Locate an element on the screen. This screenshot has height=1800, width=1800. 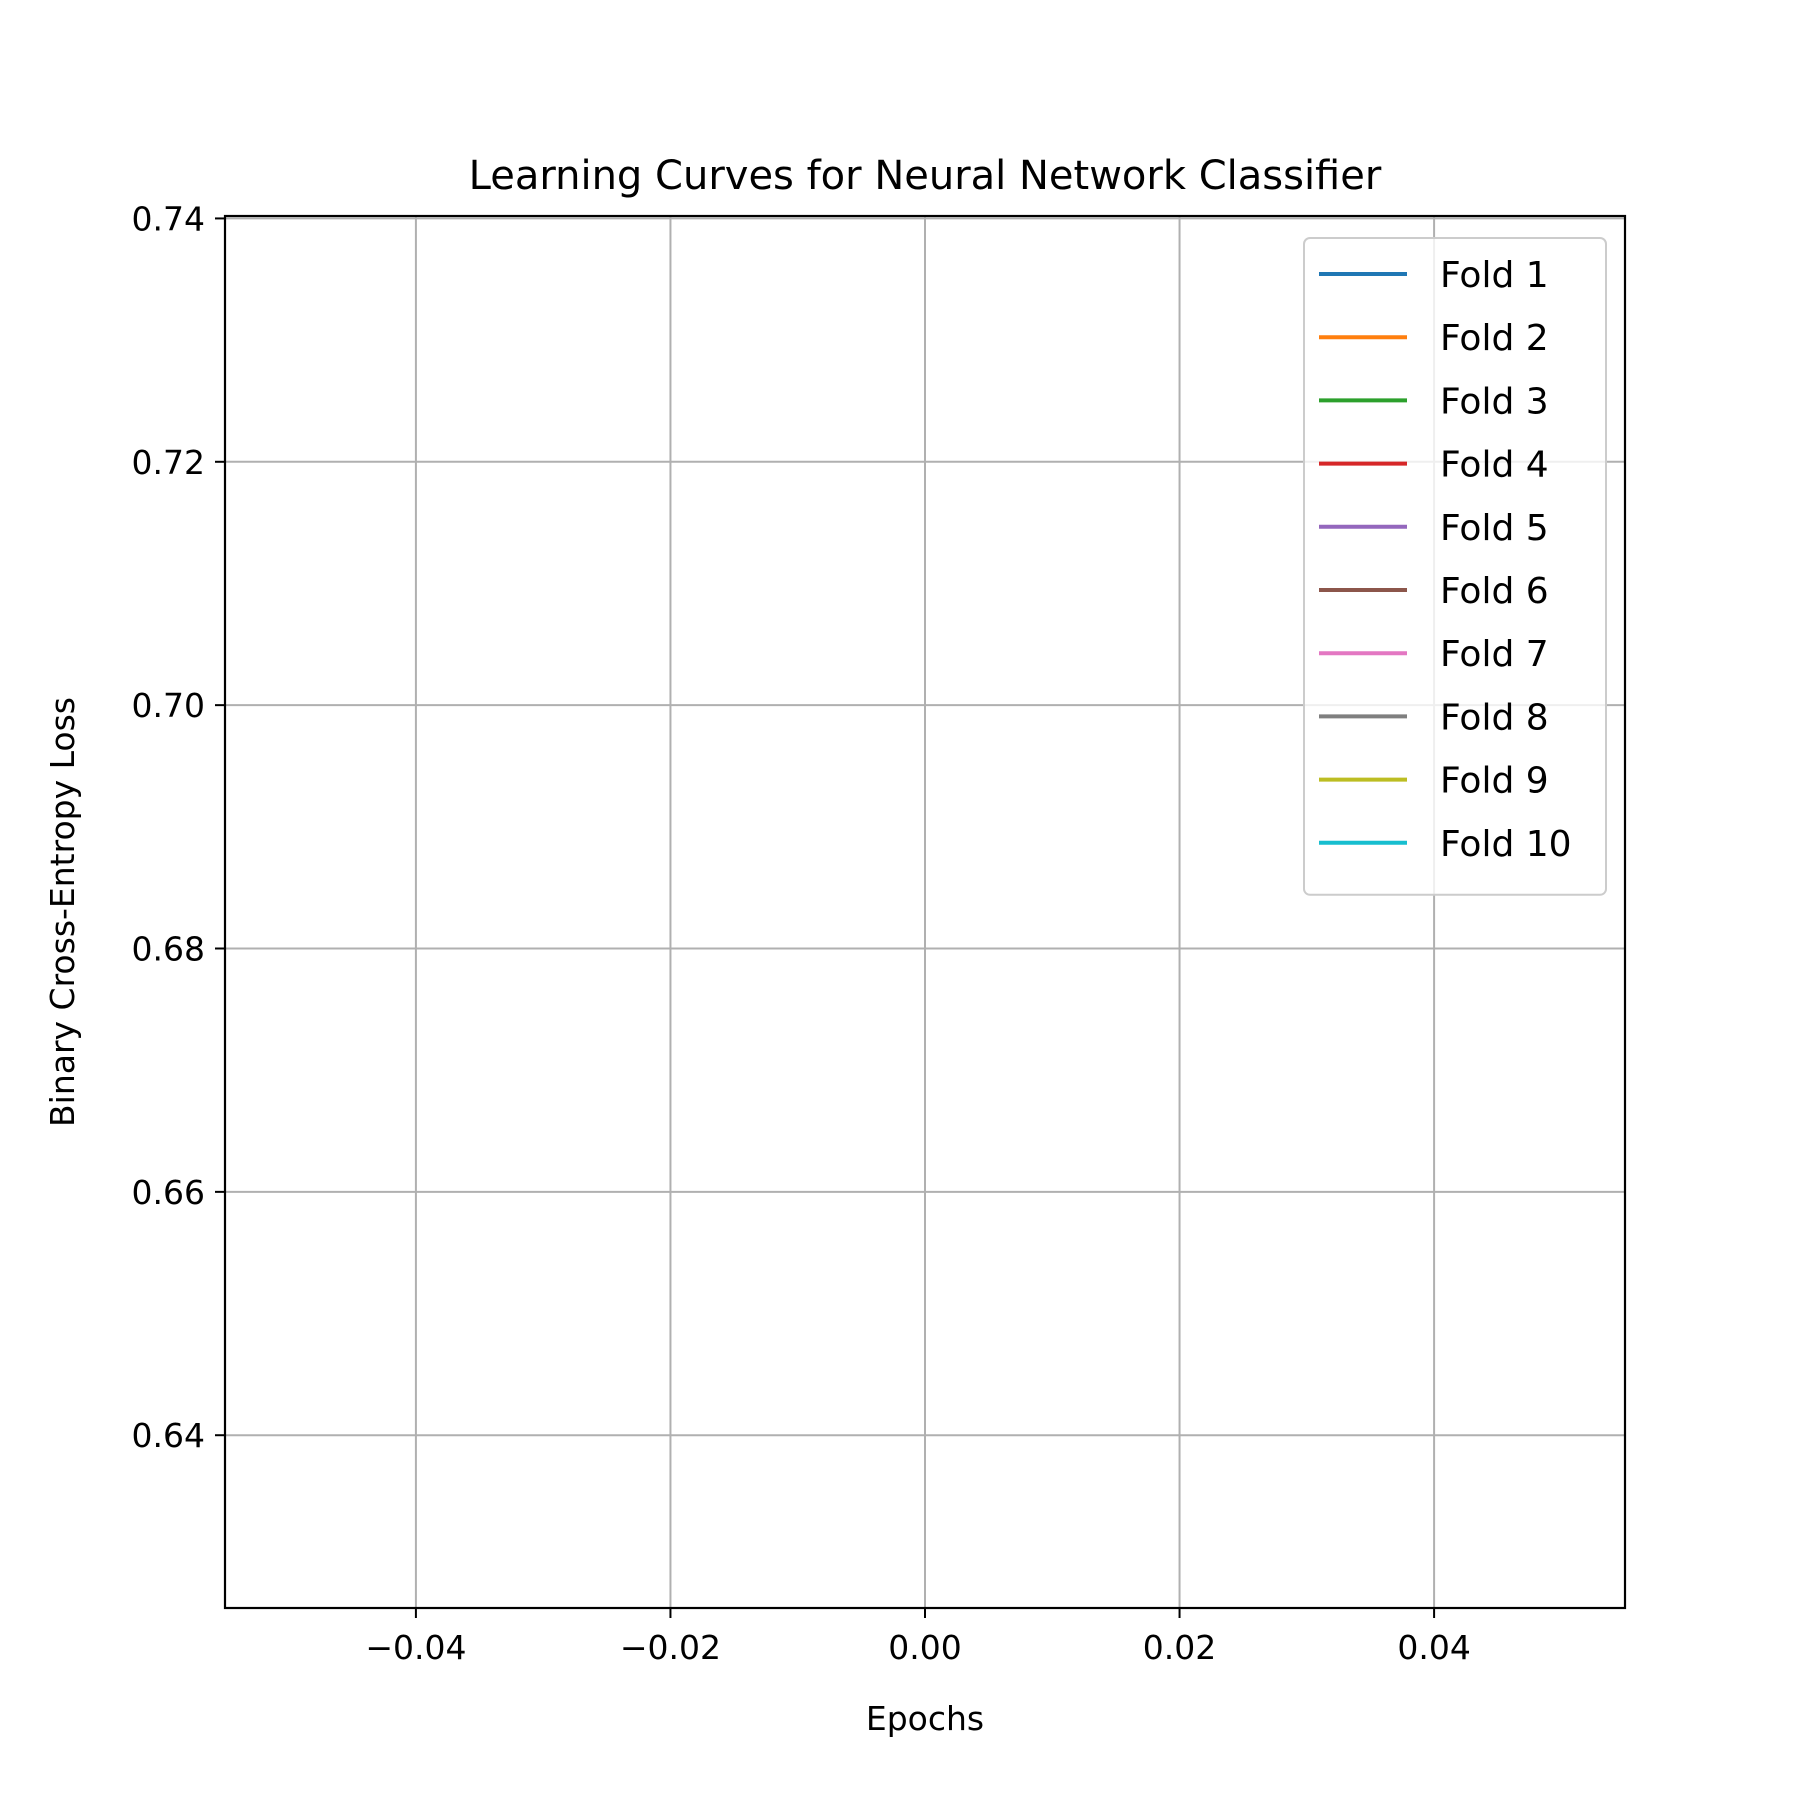
y-axis-ticks: 0.64 0.66 0.68 0.70 0.72 0.74 is located at coordinates (178, 827).